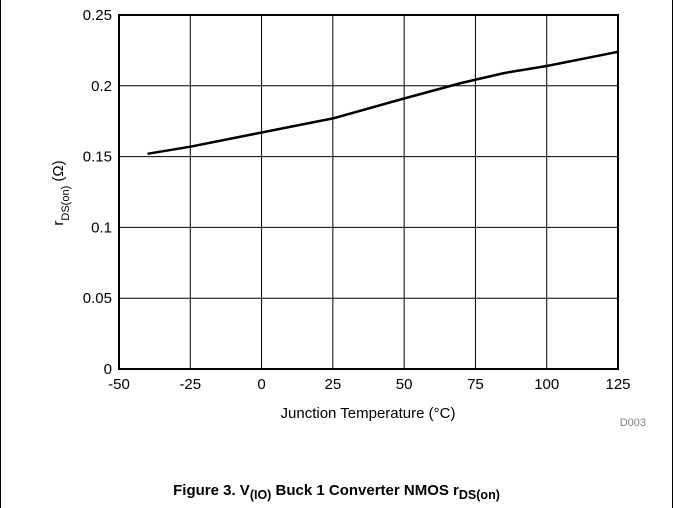 This screenshot has width=673, height=508. What do you see at coordinates (97, 15) in the screenshot?
I see `y-tick-label: 0.25` at bounding box center [97, 15].